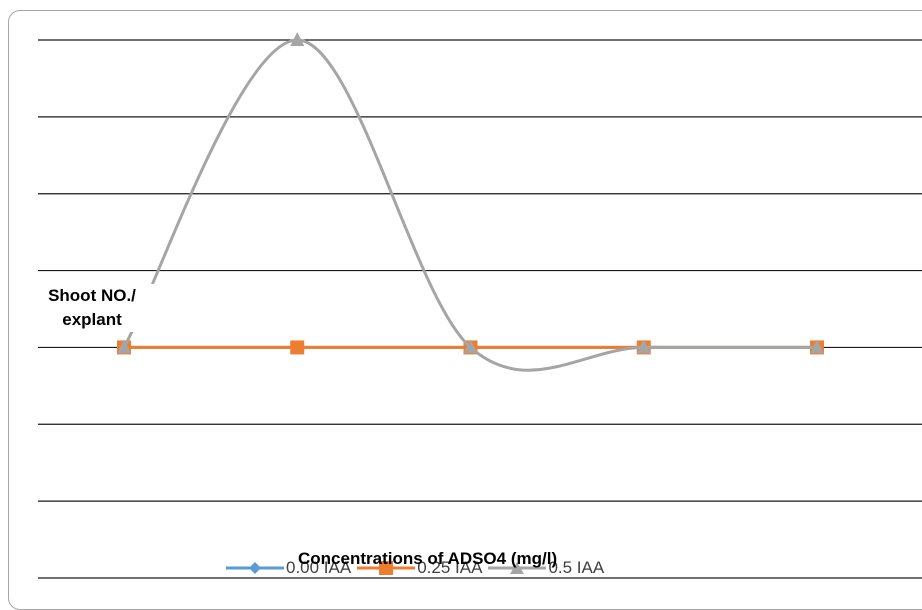  What do you see at coordinates (255, 568) in the screenshot?
I see `legend-swatch-0-00-iaa` at bounding box center [255, 568].